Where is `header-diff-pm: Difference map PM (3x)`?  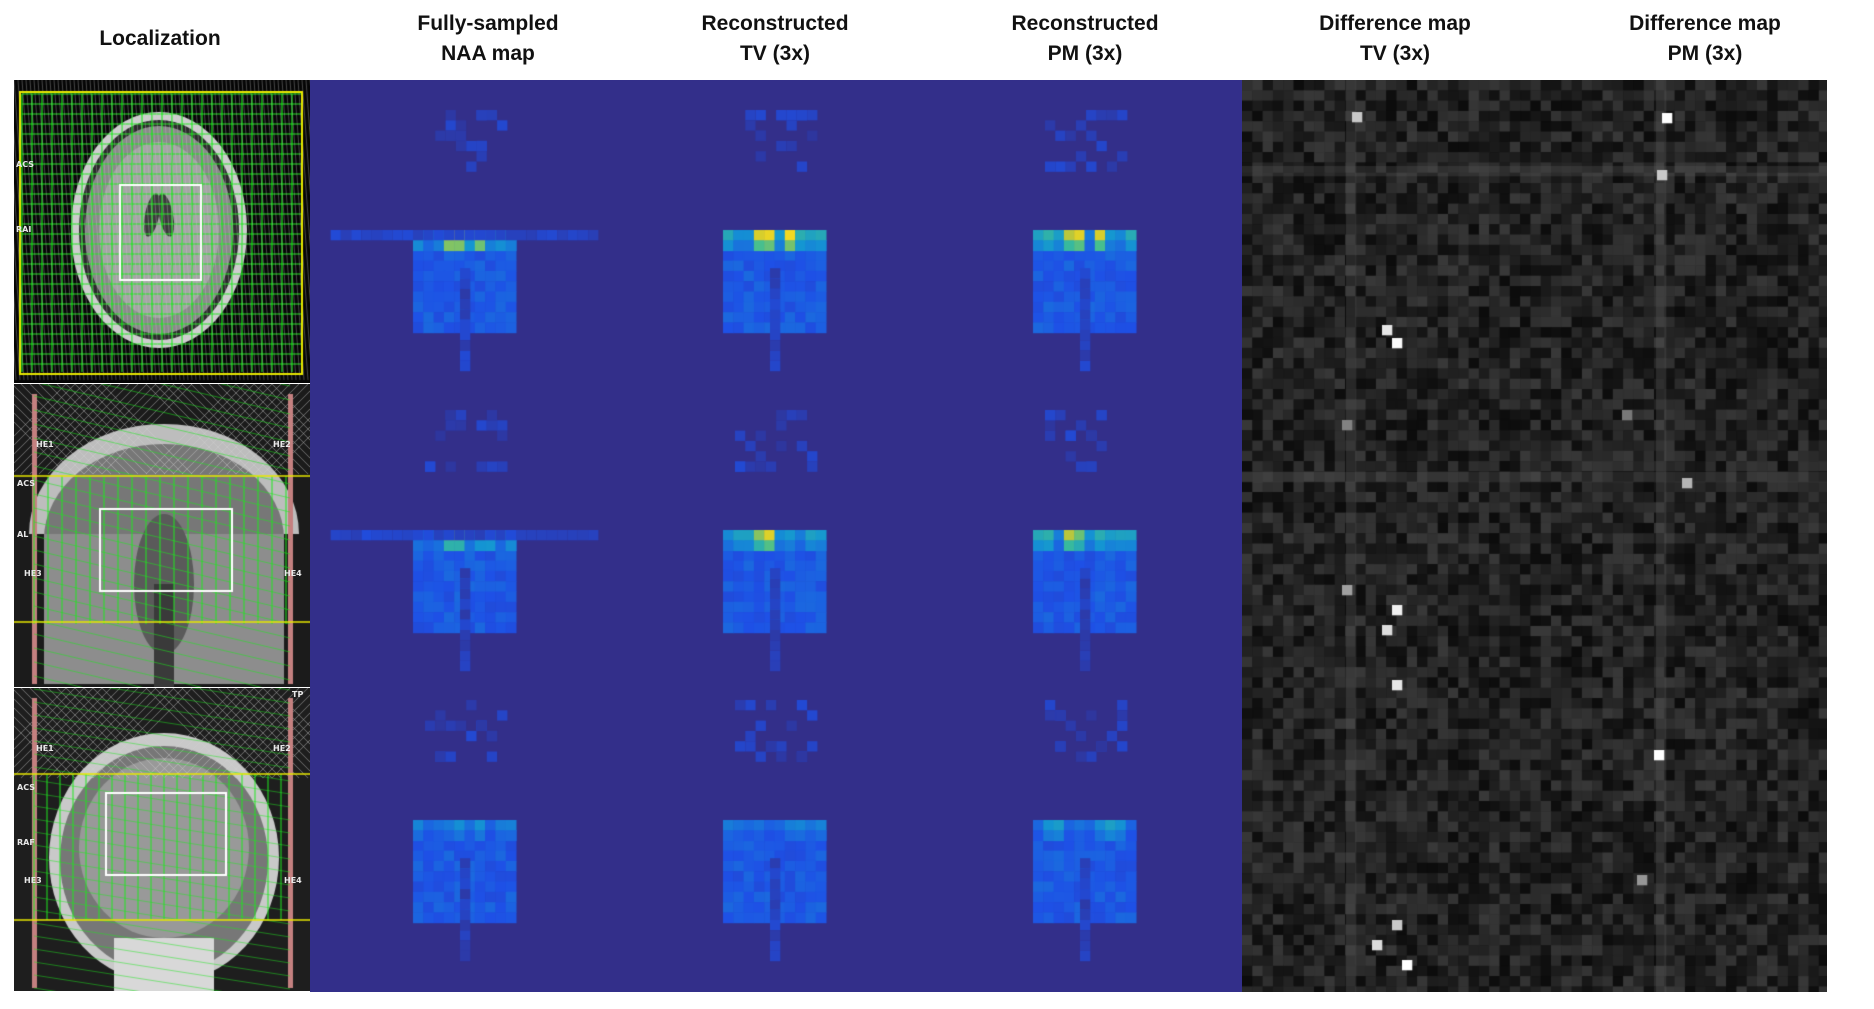 header-diff-pm: Difference map PM (3x) is located at coordinates (1705, 39).